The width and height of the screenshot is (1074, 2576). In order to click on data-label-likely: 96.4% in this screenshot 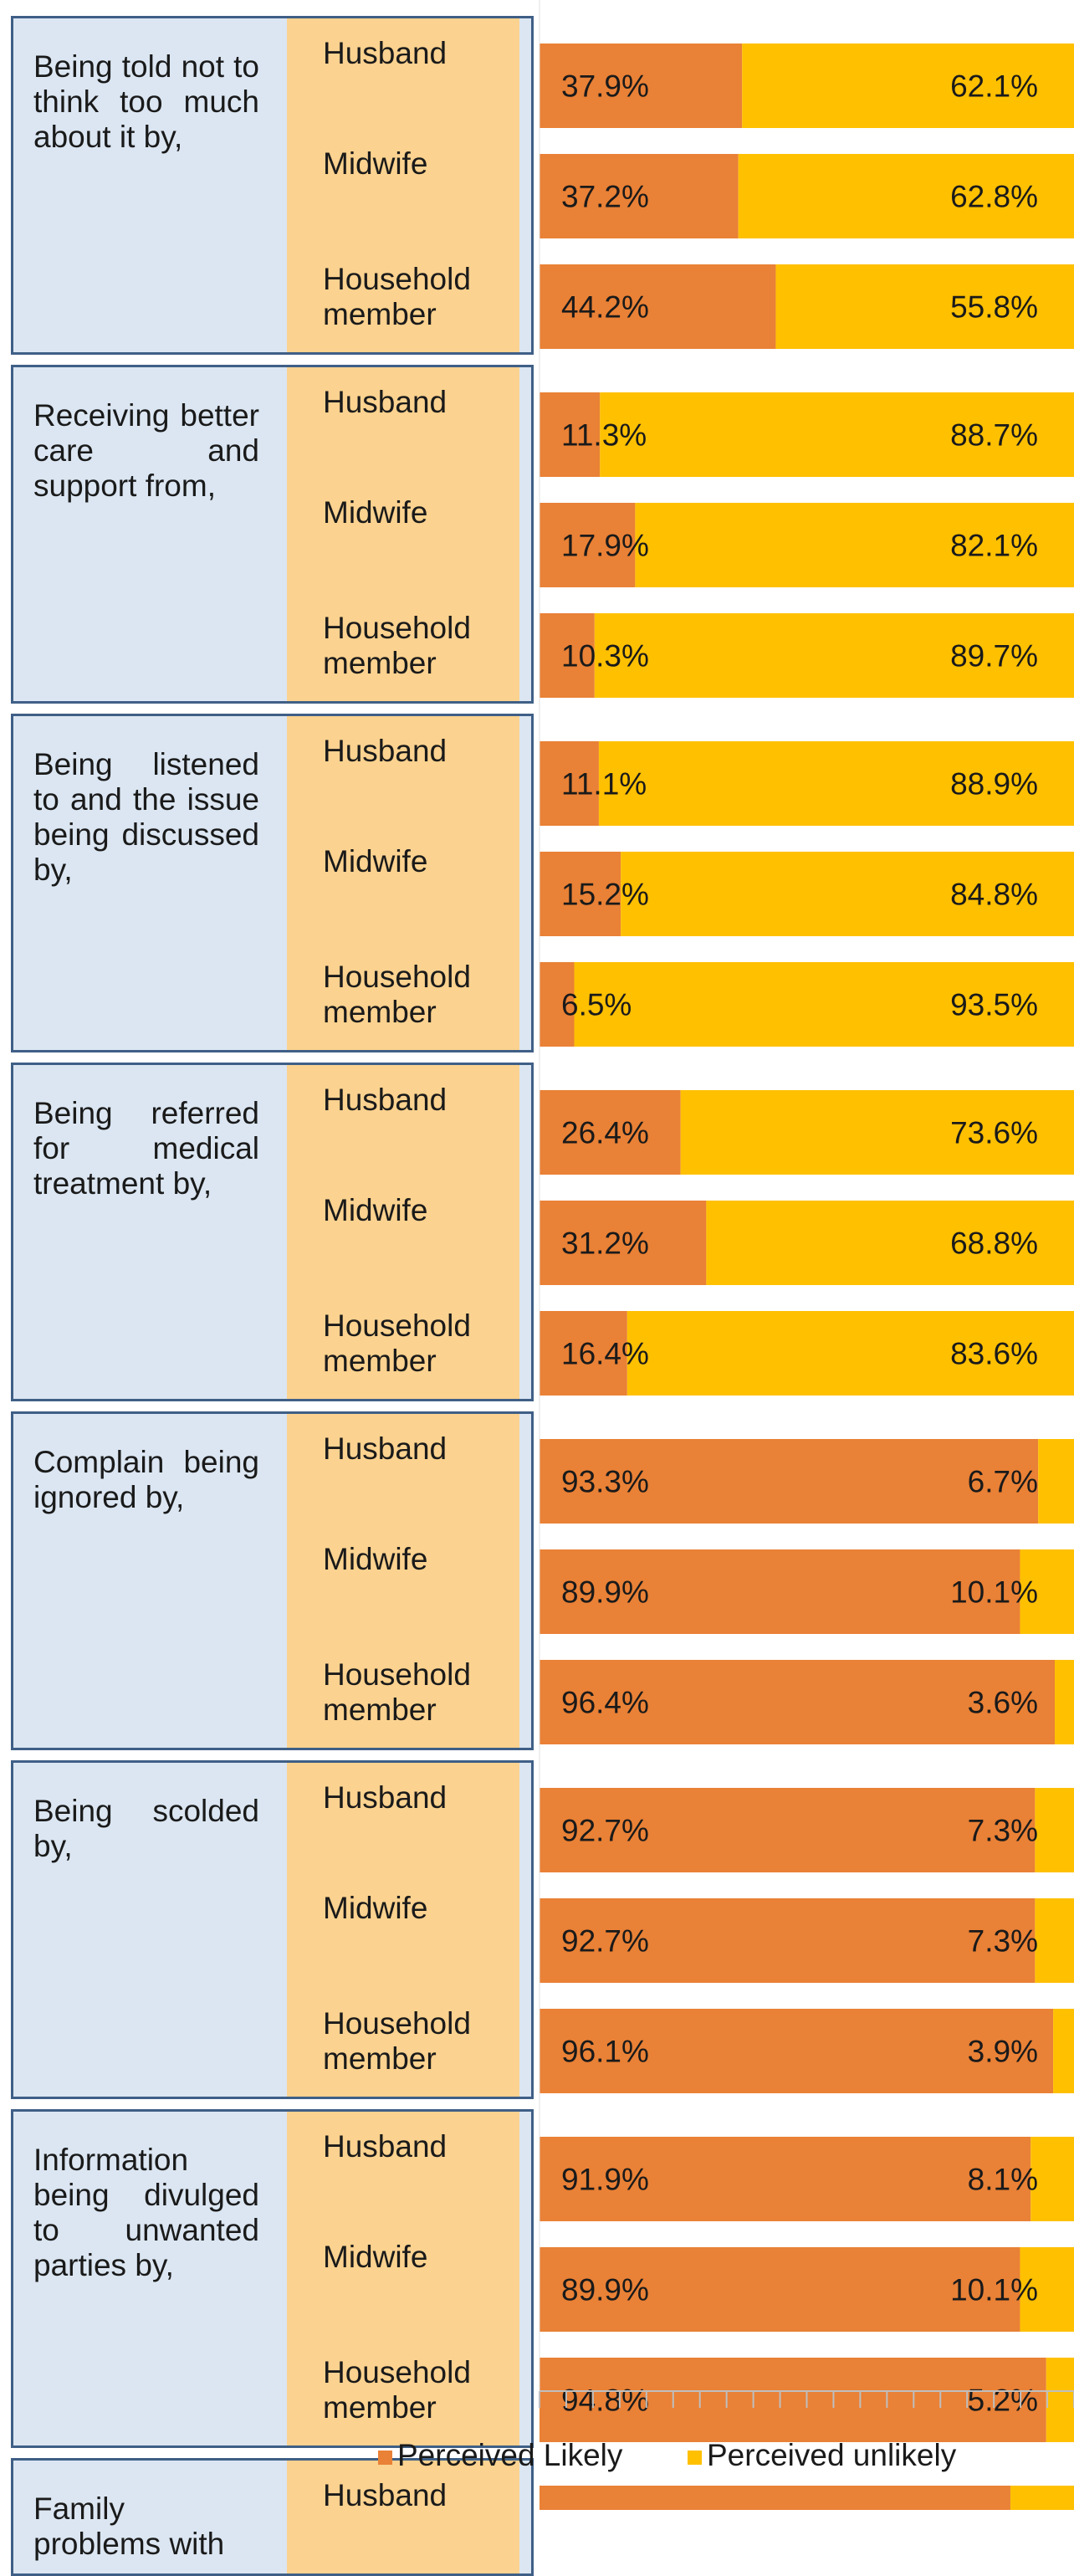, I will do `click(605, 1703)`.